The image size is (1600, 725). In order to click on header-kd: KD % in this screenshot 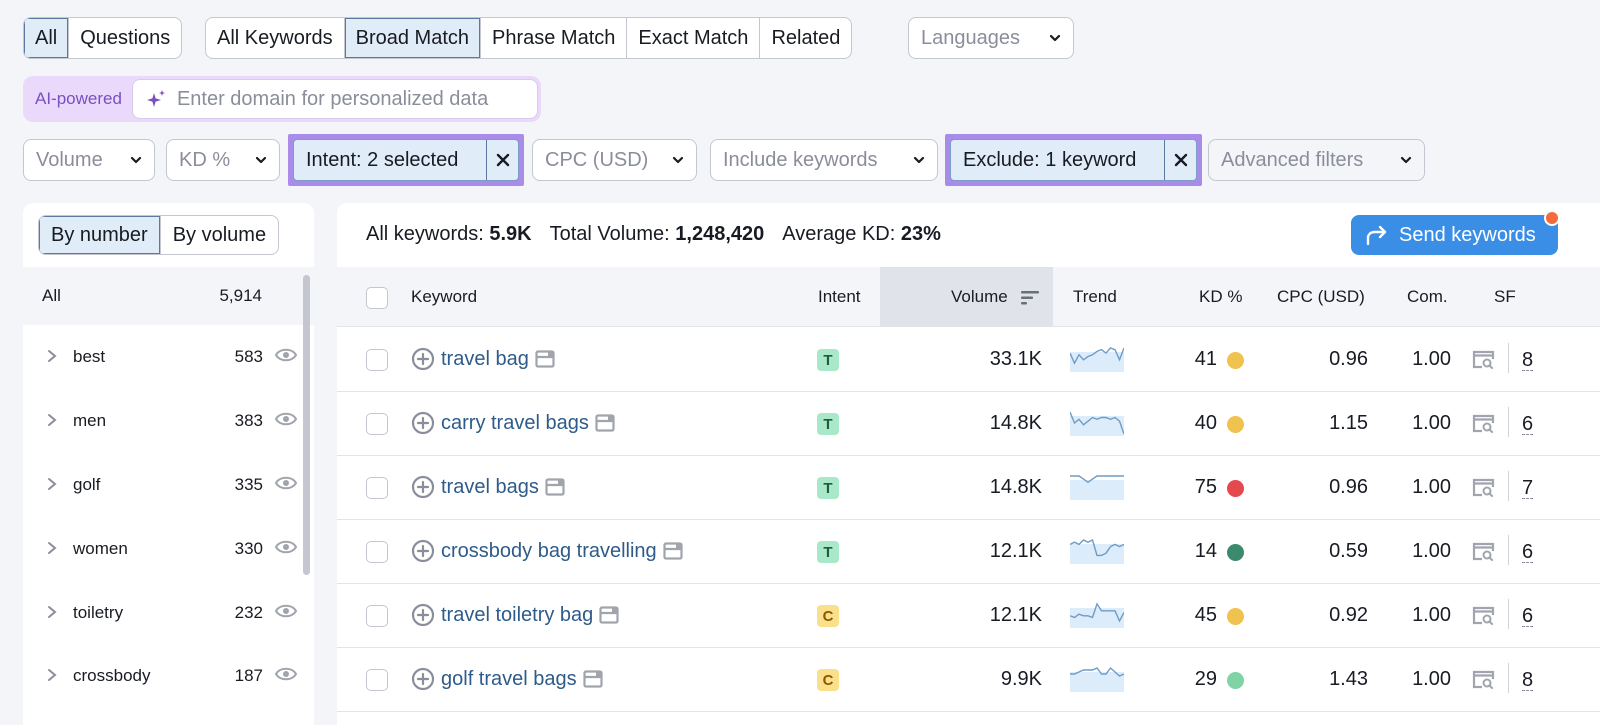, I will do `click(1221, 296)`.